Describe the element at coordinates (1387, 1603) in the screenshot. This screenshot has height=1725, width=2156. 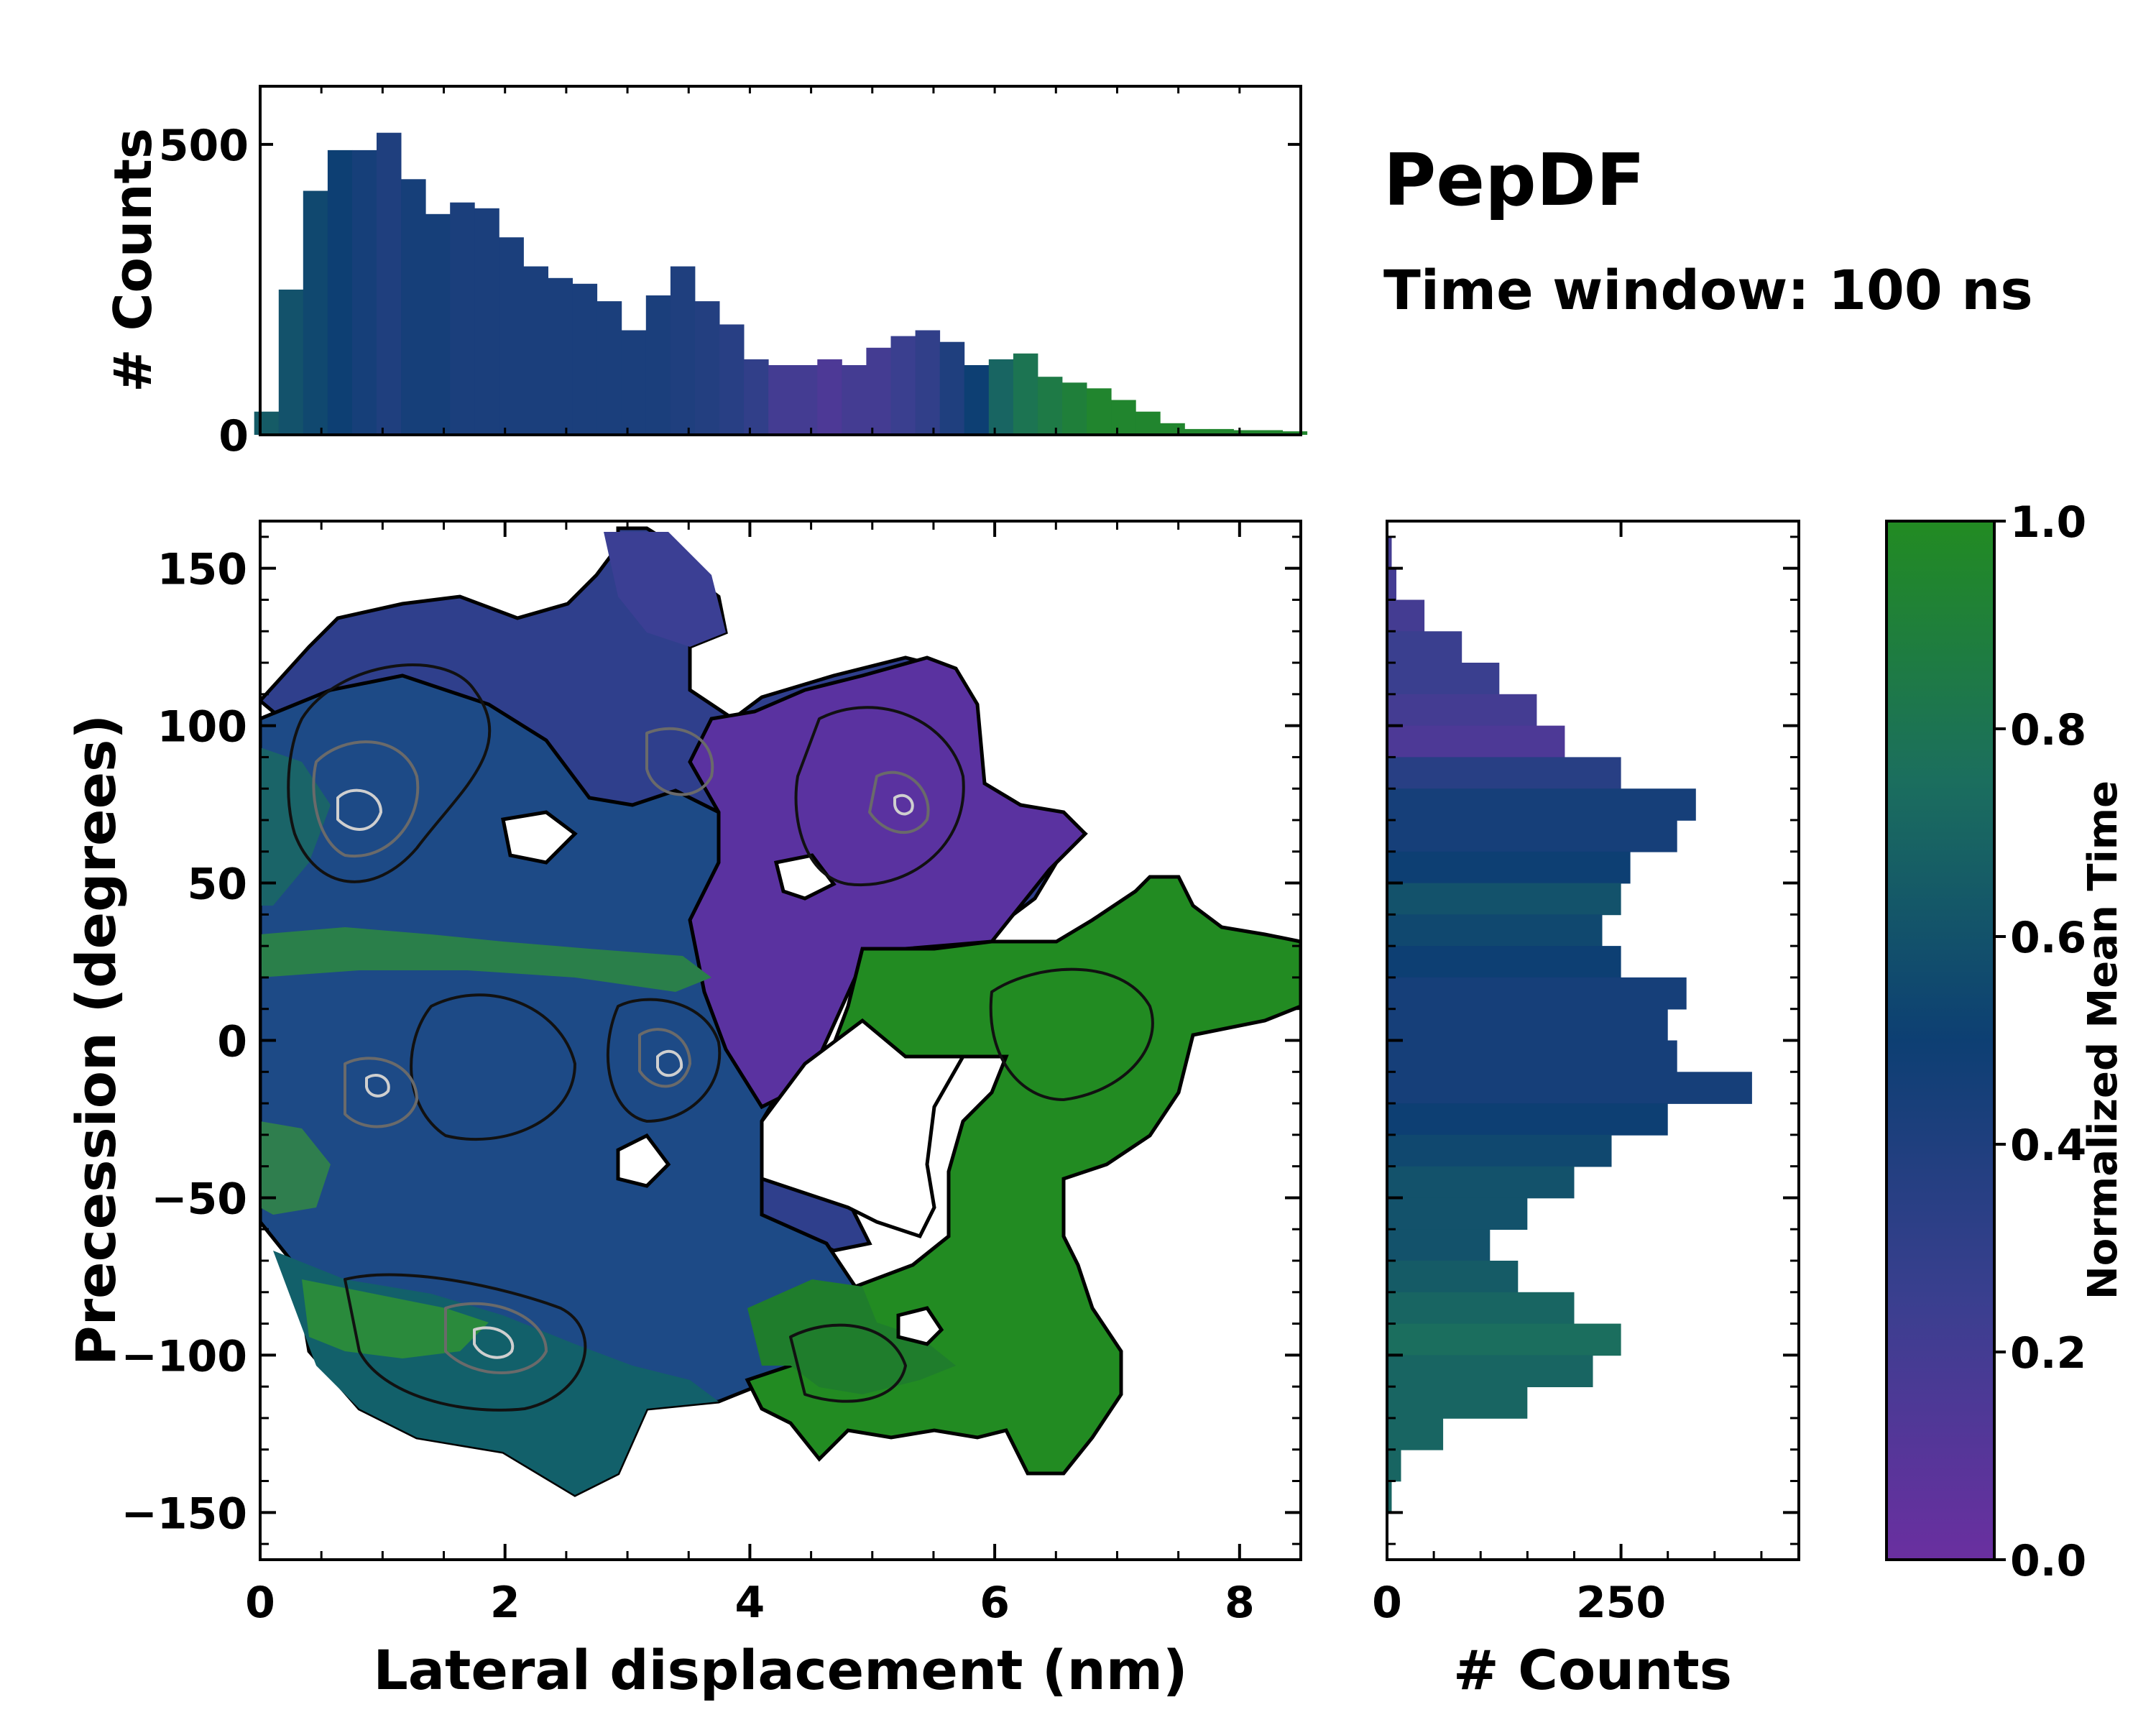
I see `right-histogram-xtick-label: 0` at that location.